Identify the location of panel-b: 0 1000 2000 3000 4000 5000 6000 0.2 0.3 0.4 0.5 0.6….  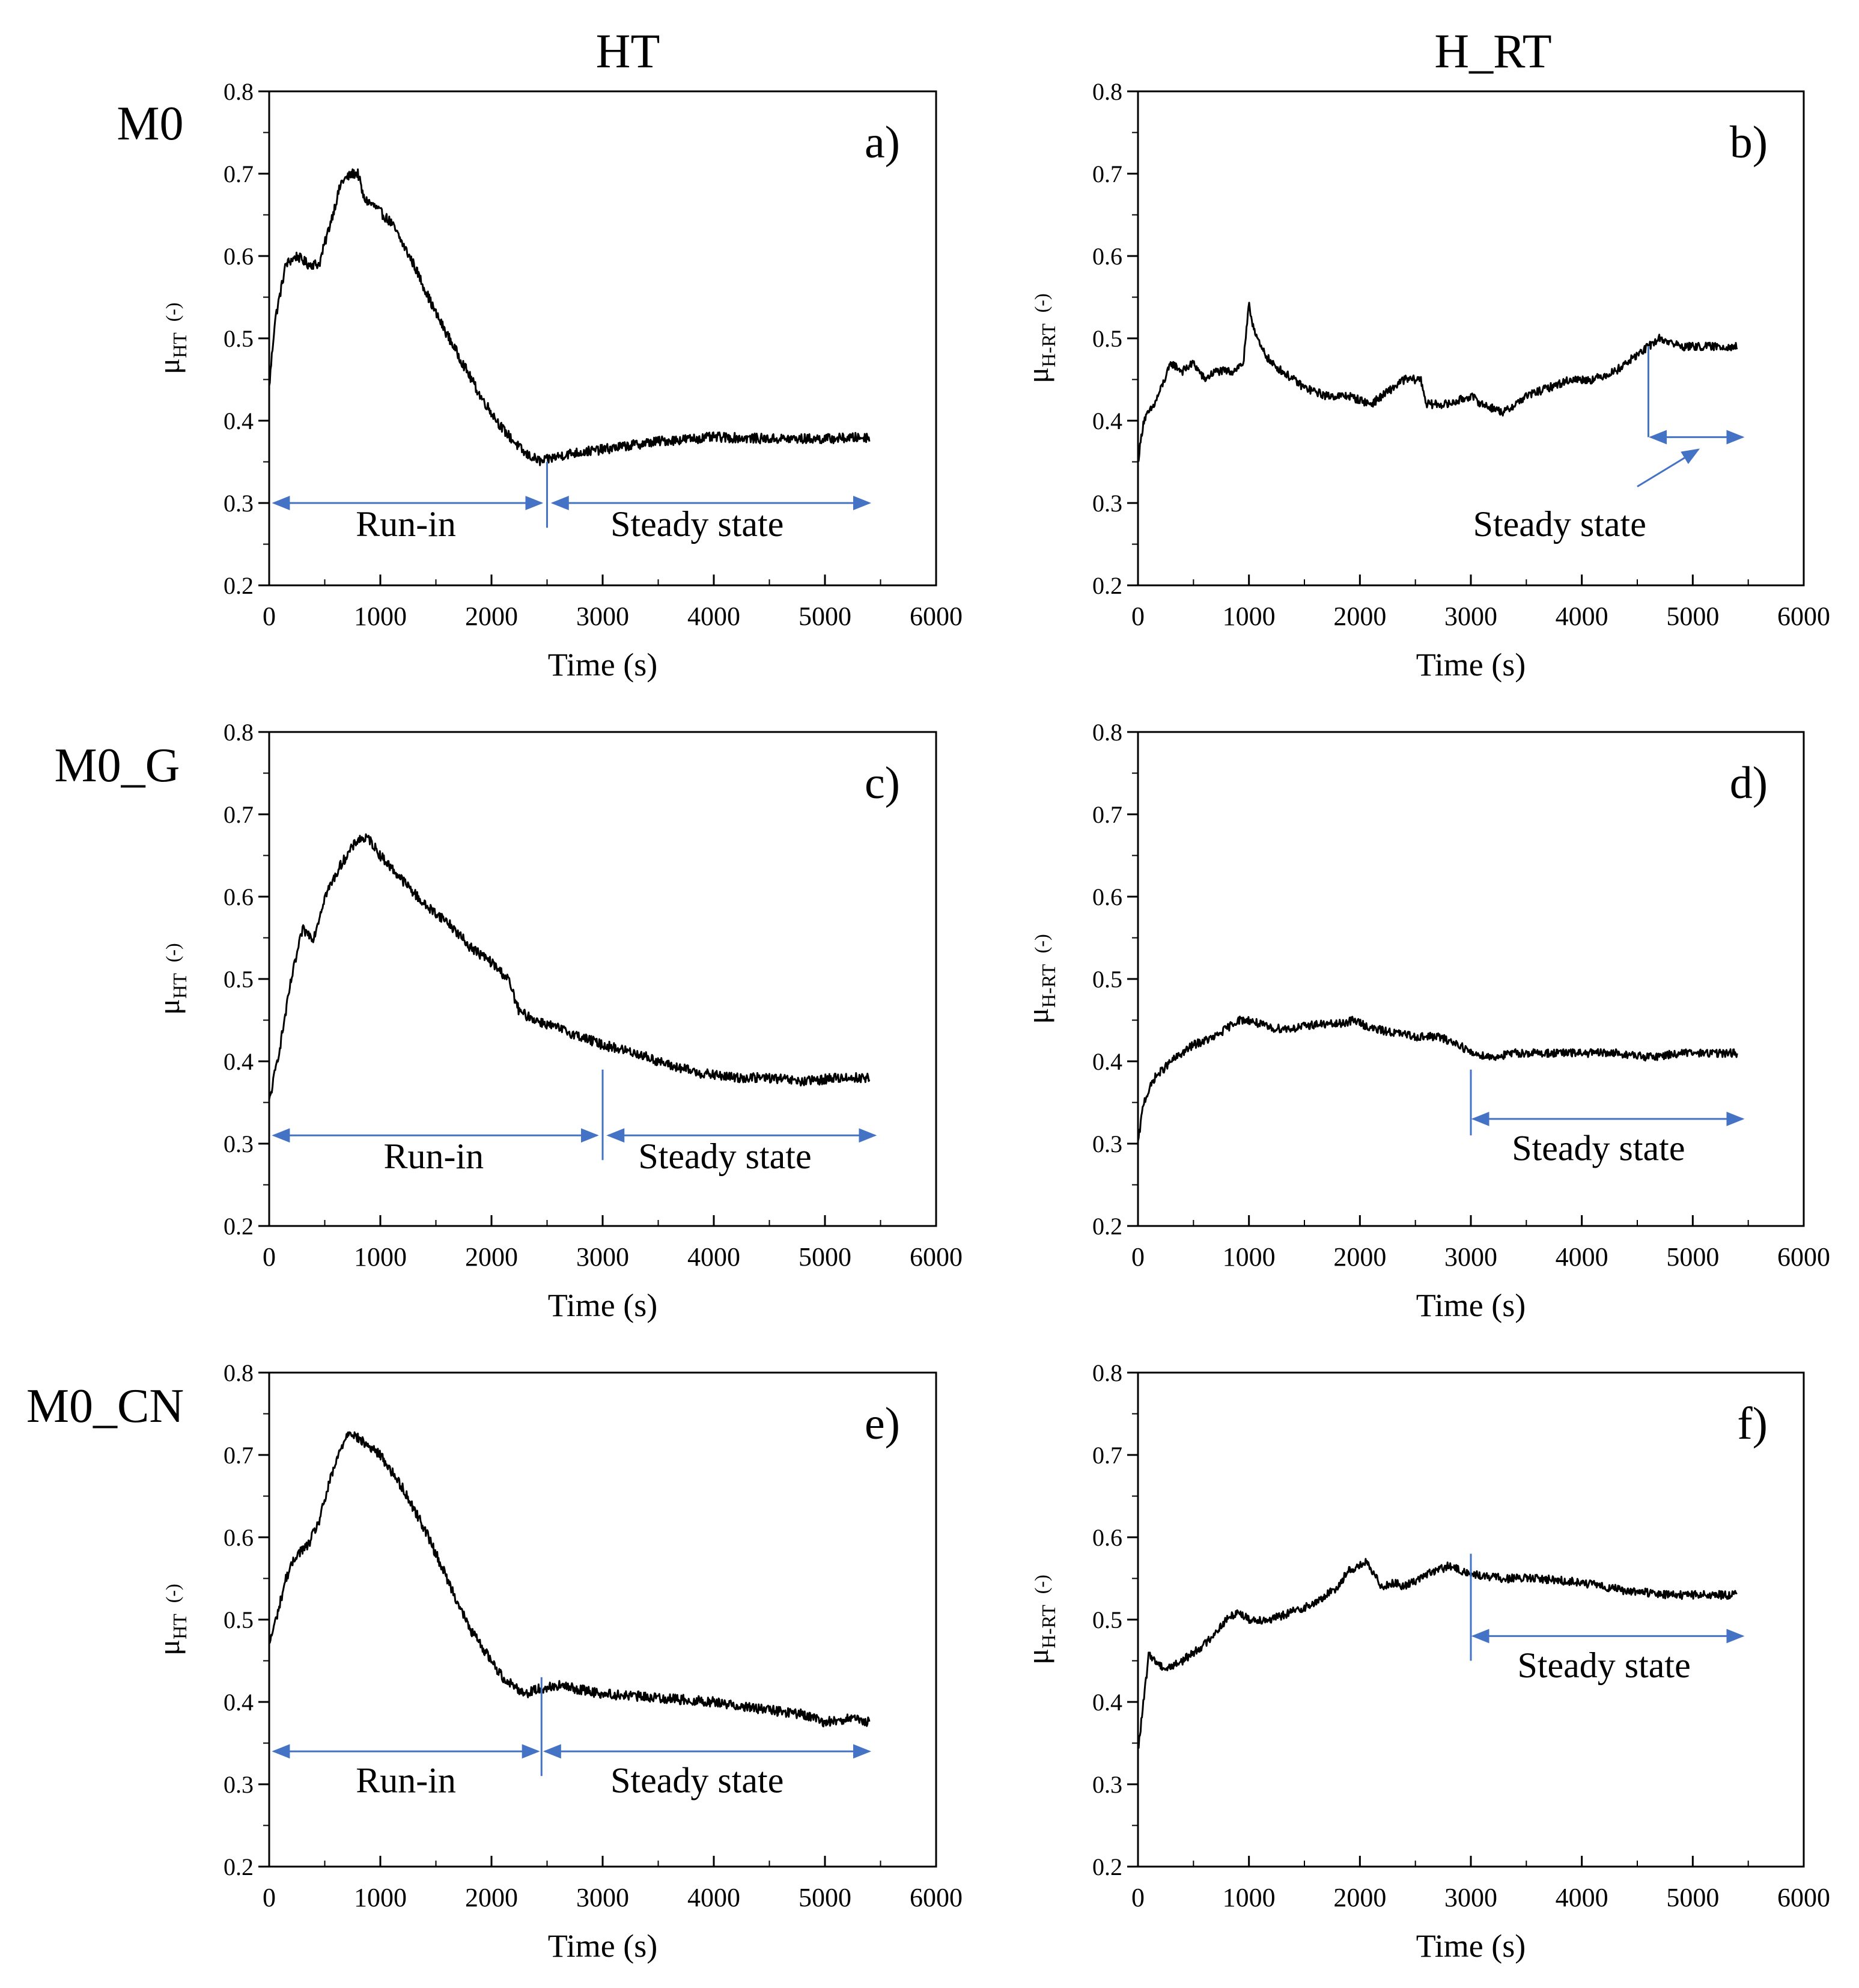
(1425, 380).